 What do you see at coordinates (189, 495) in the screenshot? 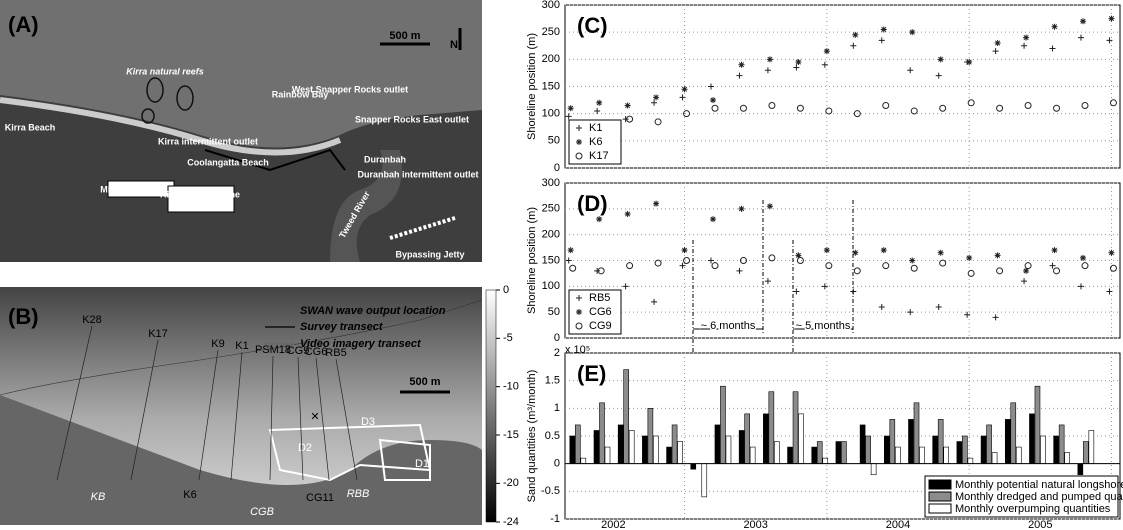
I see `map-label: K6` at bounding box center [189, 495].